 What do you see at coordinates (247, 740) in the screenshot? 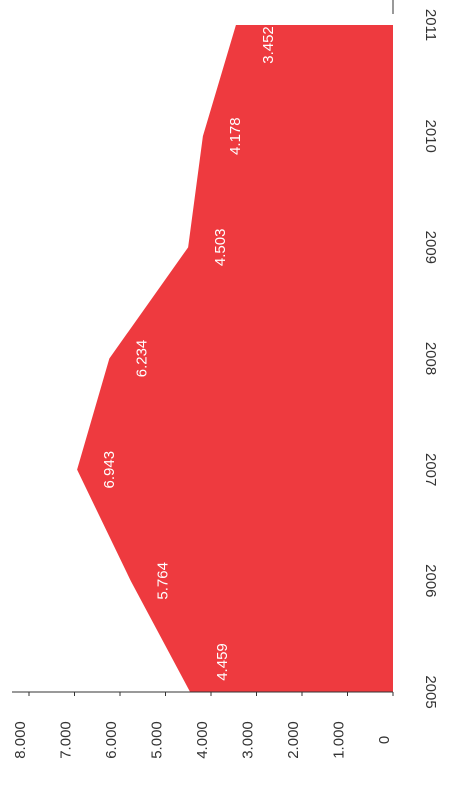
I see `y-tick-label: 3.000` at bounding box center [247, 740].